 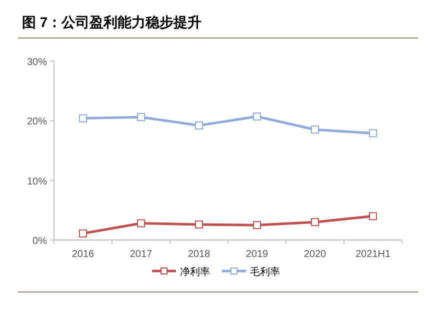 I want to click on y-tick-label: 0%, so click(x=40, y=241).